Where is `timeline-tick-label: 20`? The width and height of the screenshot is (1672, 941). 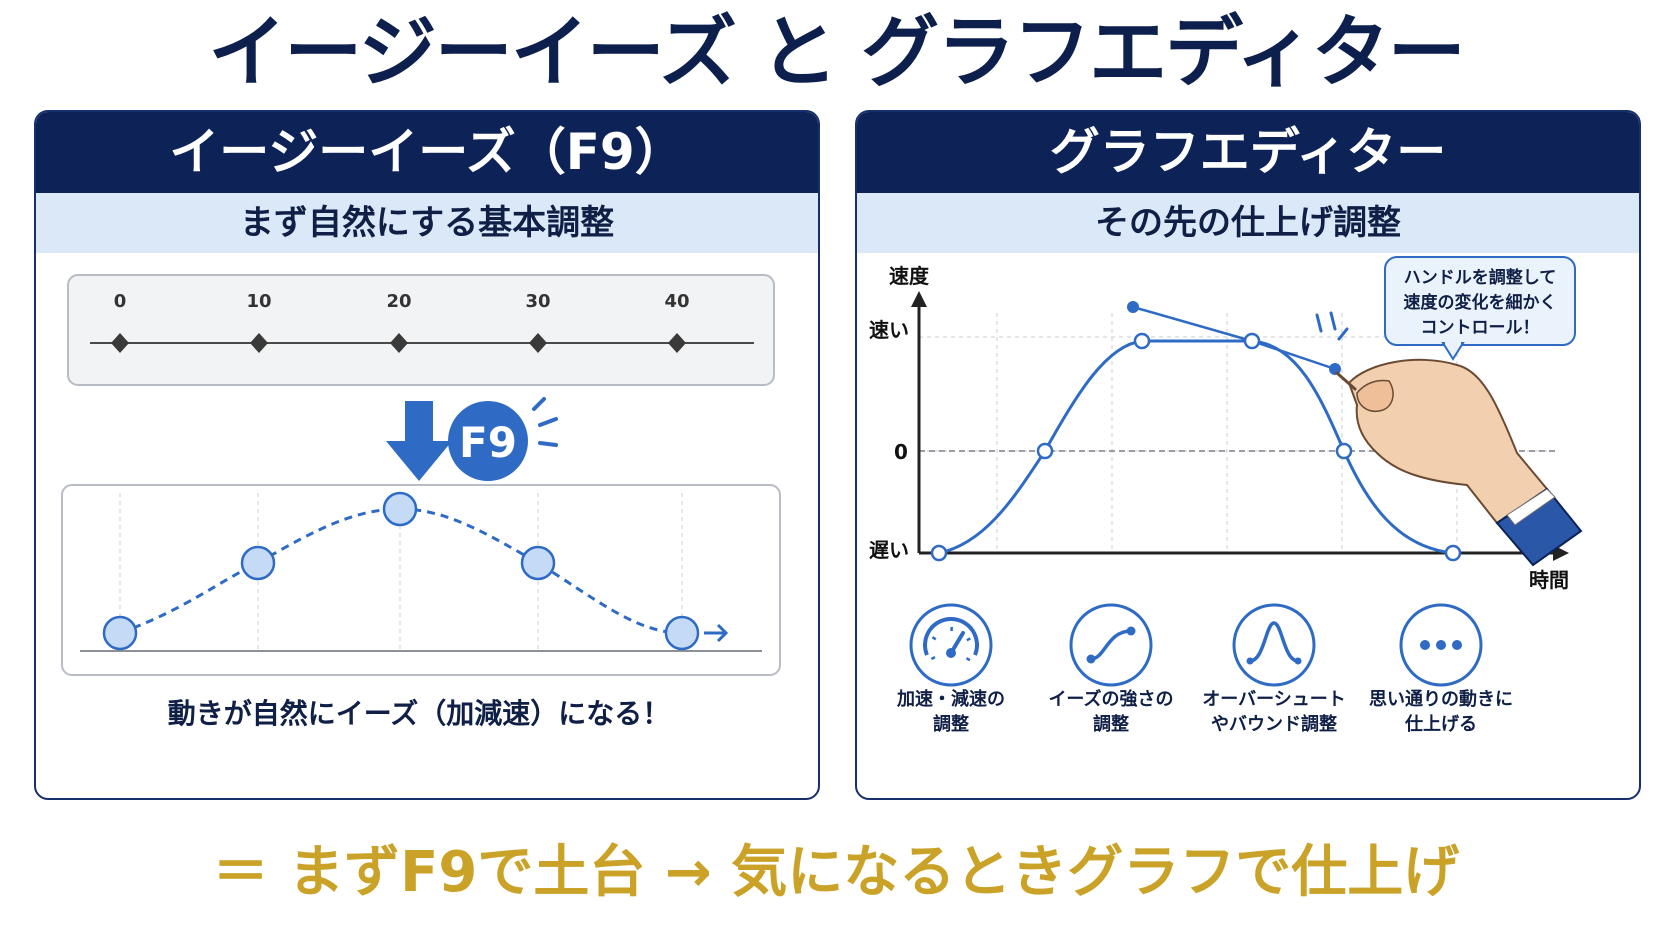 timeline-tick-label: 20 is located at coordinates (398, 301).